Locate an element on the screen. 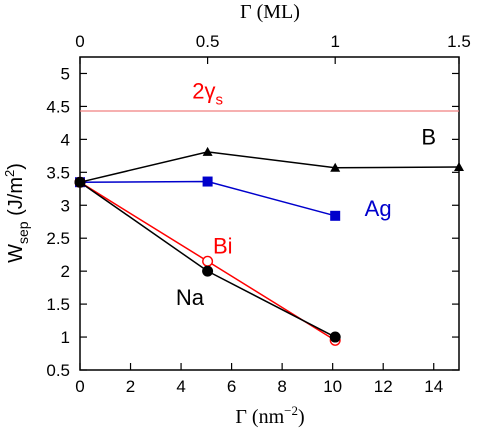  x2-tick-label: 0.5 is located at coordinates (208, 41).